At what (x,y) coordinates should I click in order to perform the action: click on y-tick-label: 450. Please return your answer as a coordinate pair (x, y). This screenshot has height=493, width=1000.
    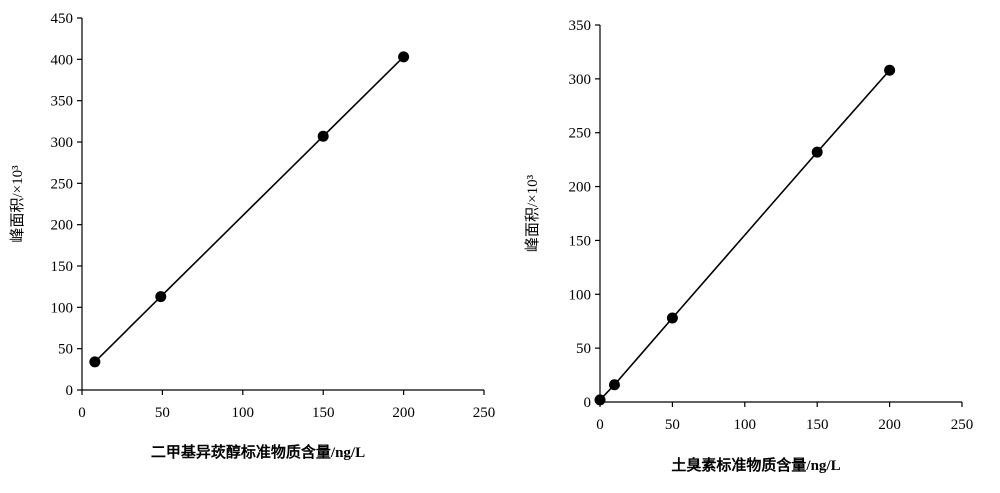
    Looking at the image, I should click on (62, 19).